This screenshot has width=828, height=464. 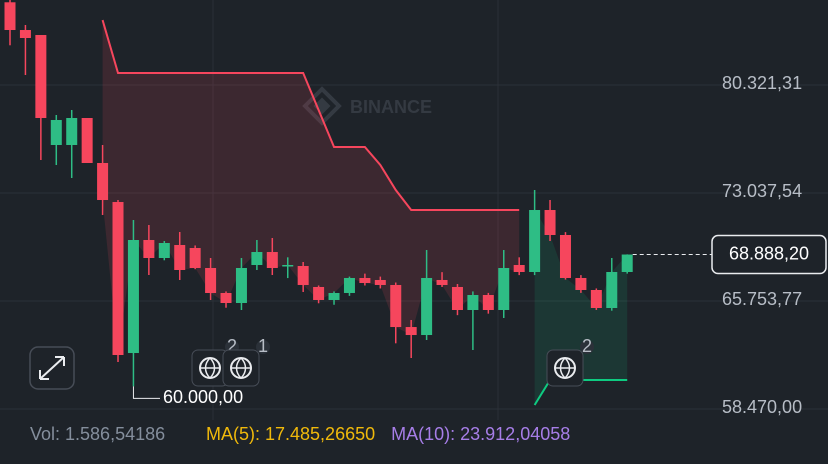 I want to click on volume-label: Vol: 1.586,54186, so click(x=97, y=434).